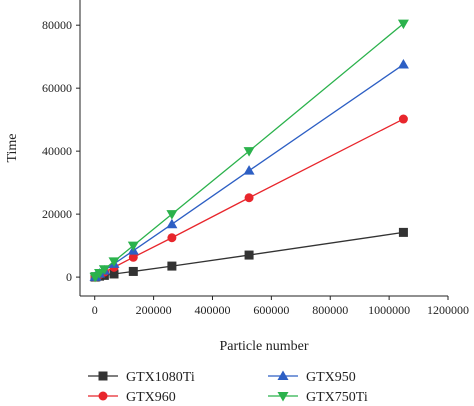  I want to click on legend-item: GTX950, so click(312, 377).